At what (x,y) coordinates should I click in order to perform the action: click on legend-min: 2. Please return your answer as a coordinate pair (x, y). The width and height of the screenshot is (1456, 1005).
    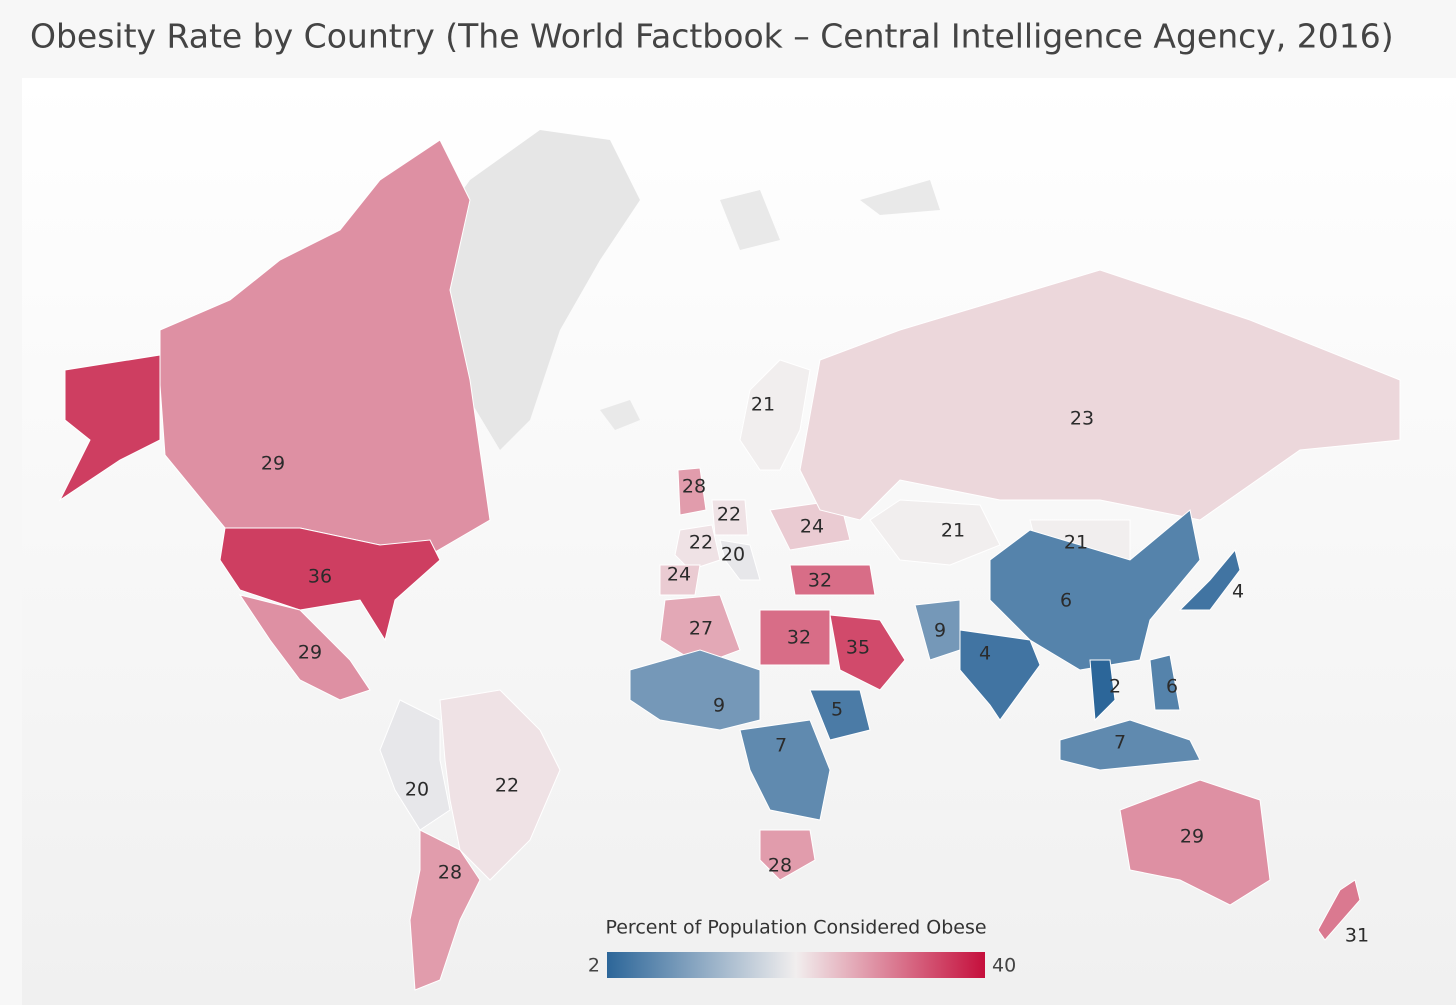
    Looking at the image, I should click on (594, 966).